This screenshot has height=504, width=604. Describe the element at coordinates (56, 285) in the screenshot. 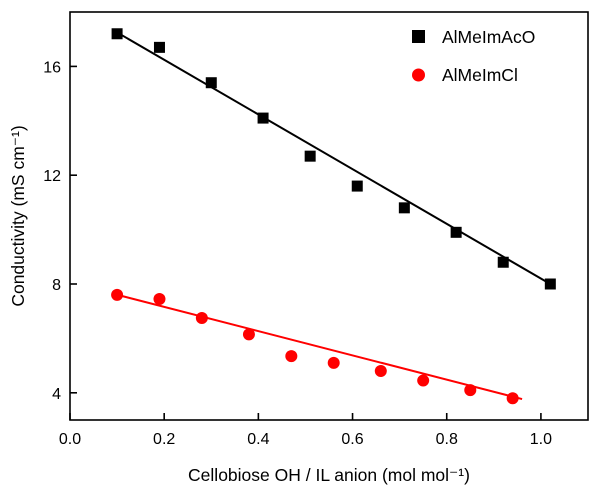

I see `y-tick-label: 8` at that location.